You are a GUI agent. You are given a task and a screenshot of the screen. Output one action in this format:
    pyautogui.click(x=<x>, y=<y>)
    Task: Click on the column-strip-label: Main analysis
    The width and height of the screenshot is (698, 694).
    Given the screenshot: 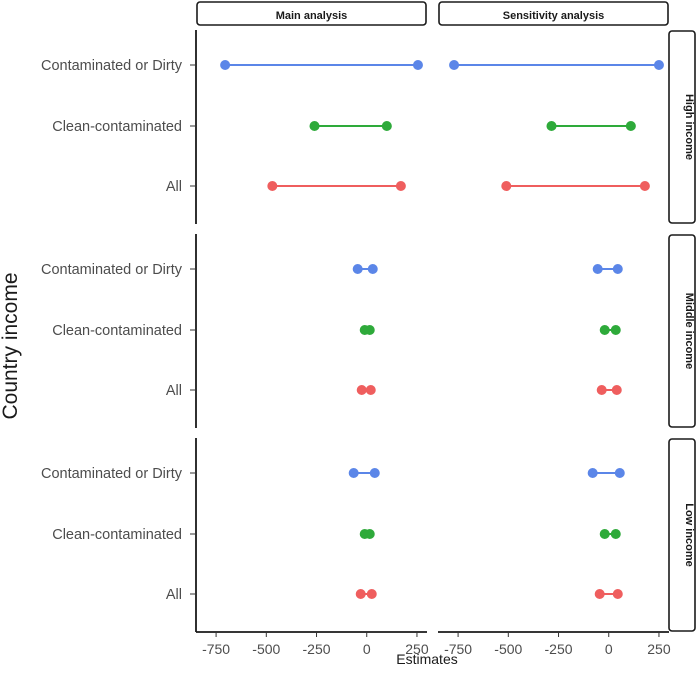 What is the action you would take?
    pyautogui.click(x=312, y=16)
    